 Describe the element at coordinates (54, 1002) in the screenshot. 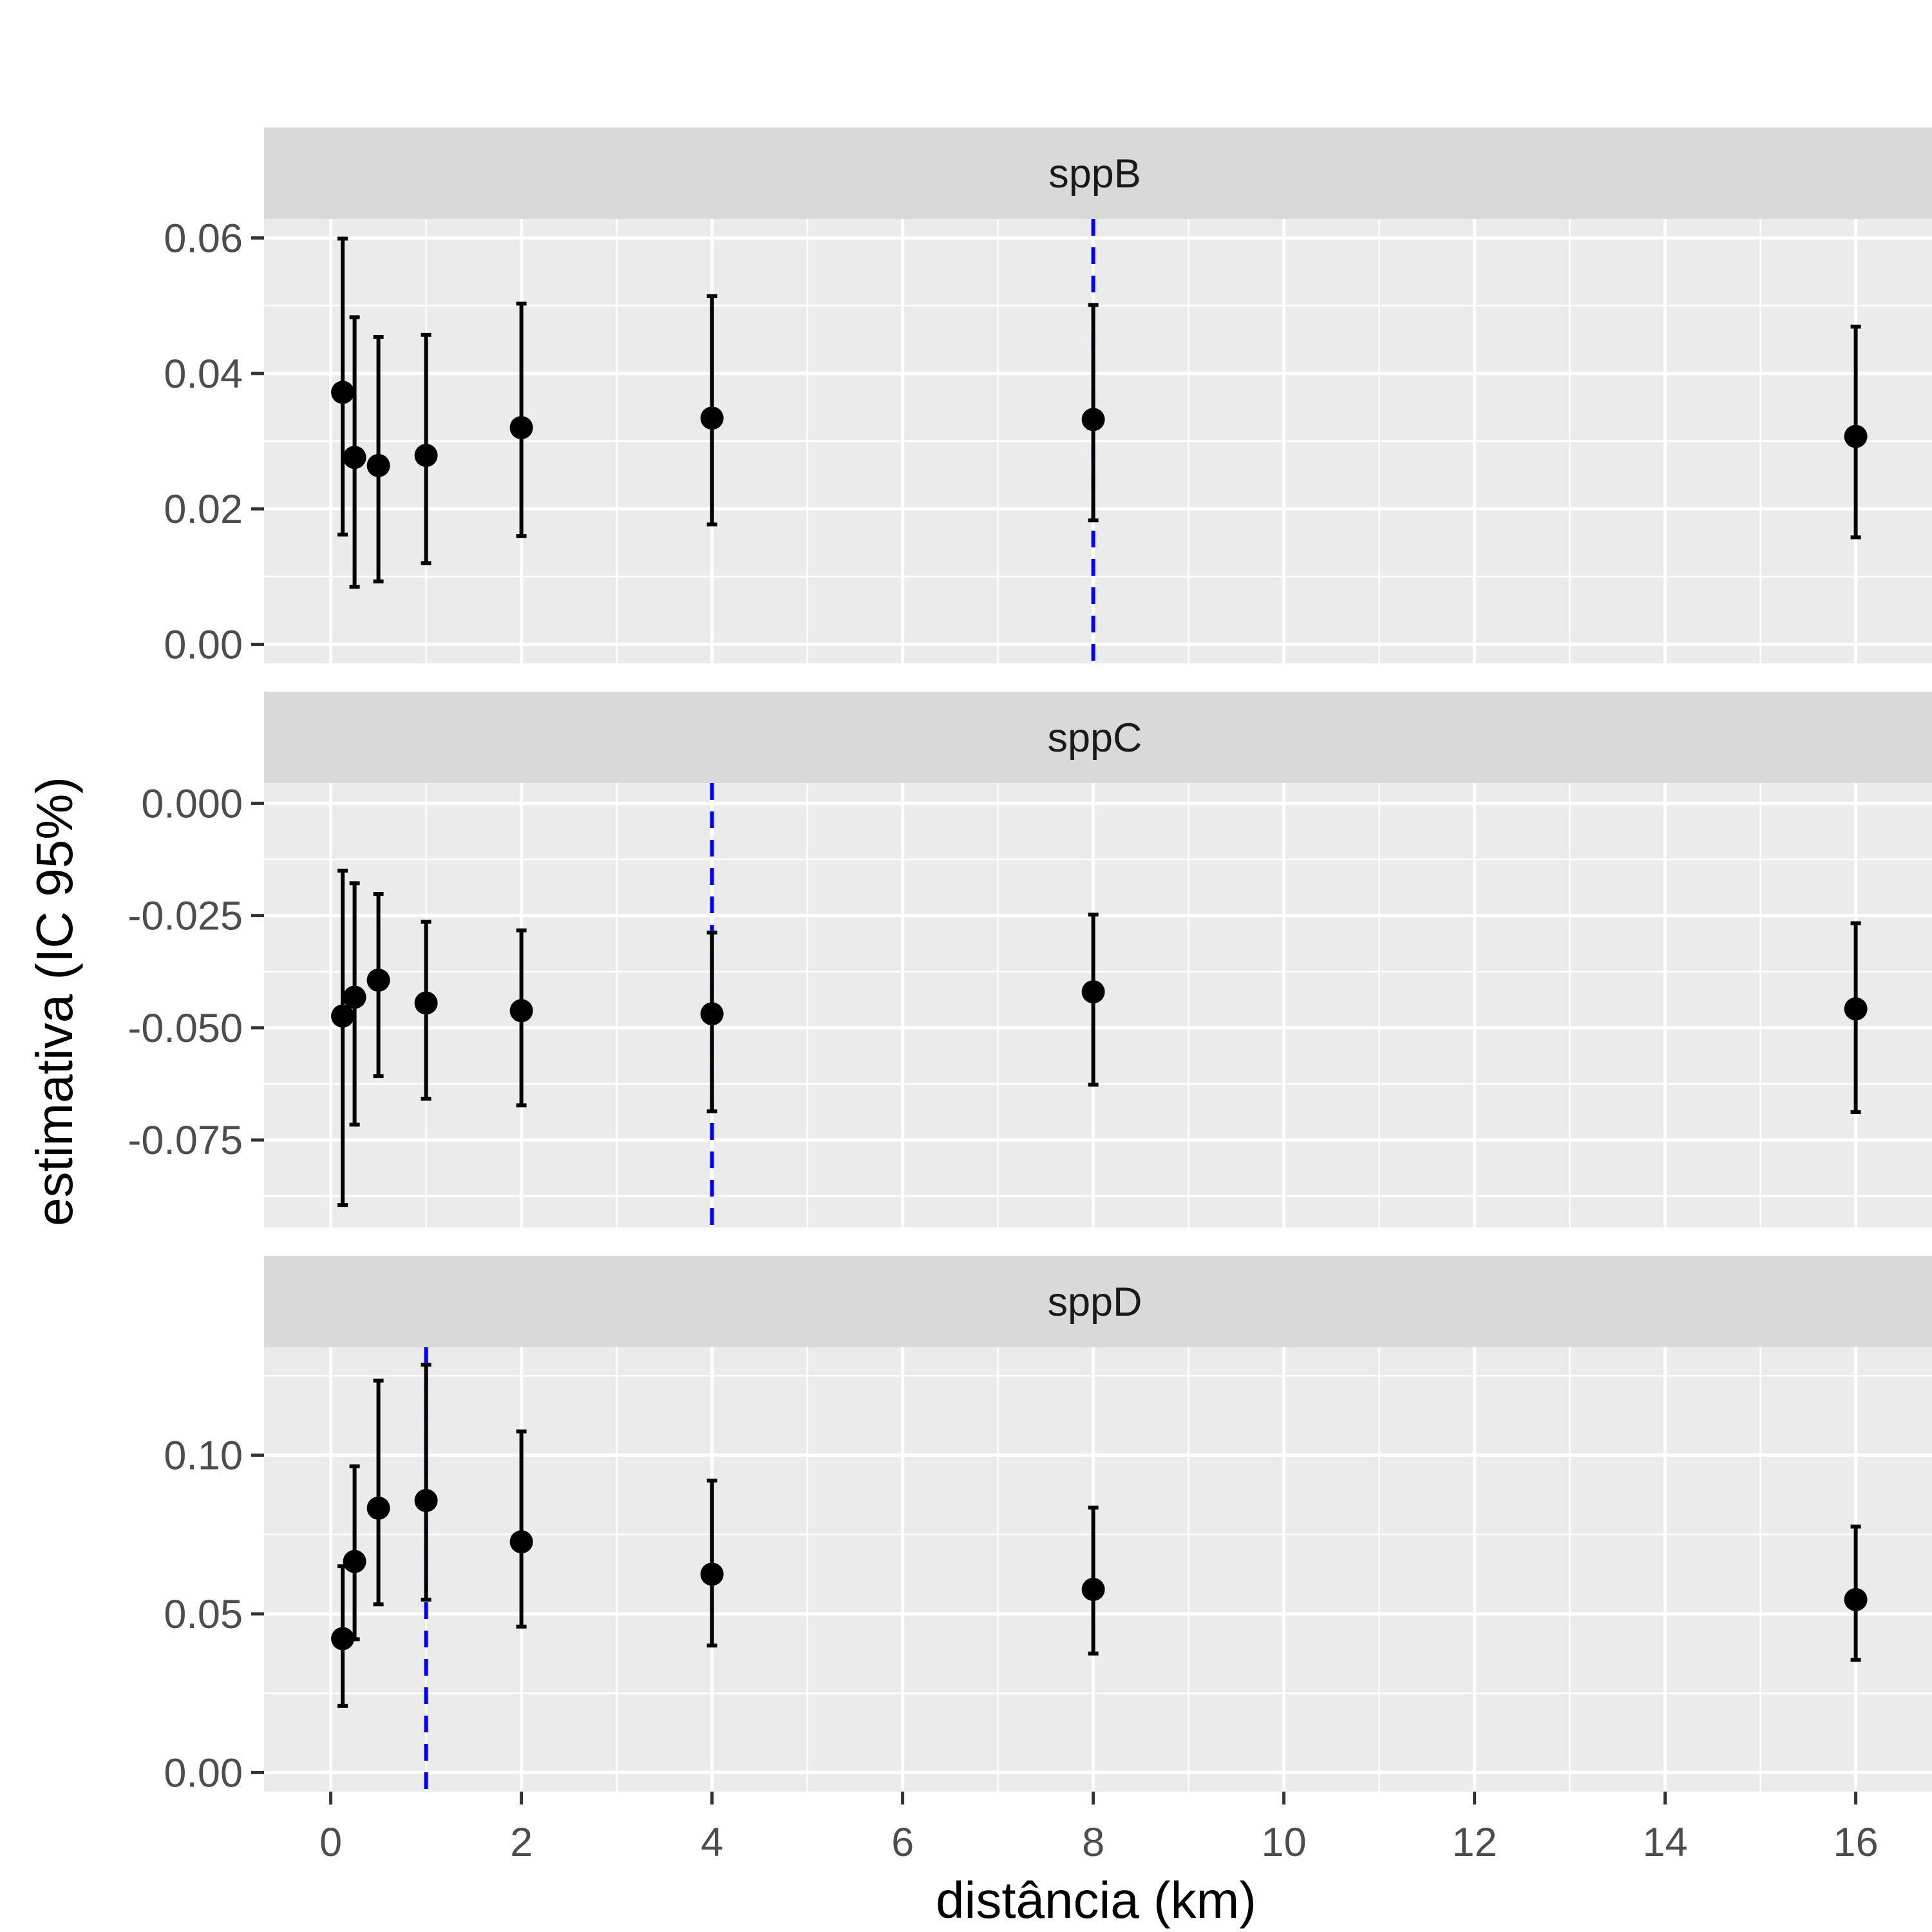

I see `y-axis-title: estimativa (IC 95%)` at that location.